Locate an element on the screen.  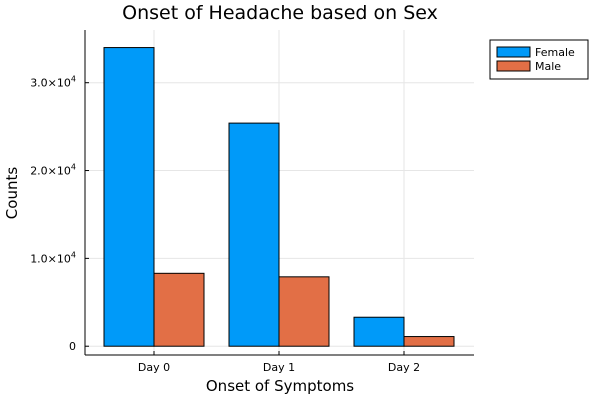
y-tick-label: 2.0×104 is located at coordinates (53, 170).